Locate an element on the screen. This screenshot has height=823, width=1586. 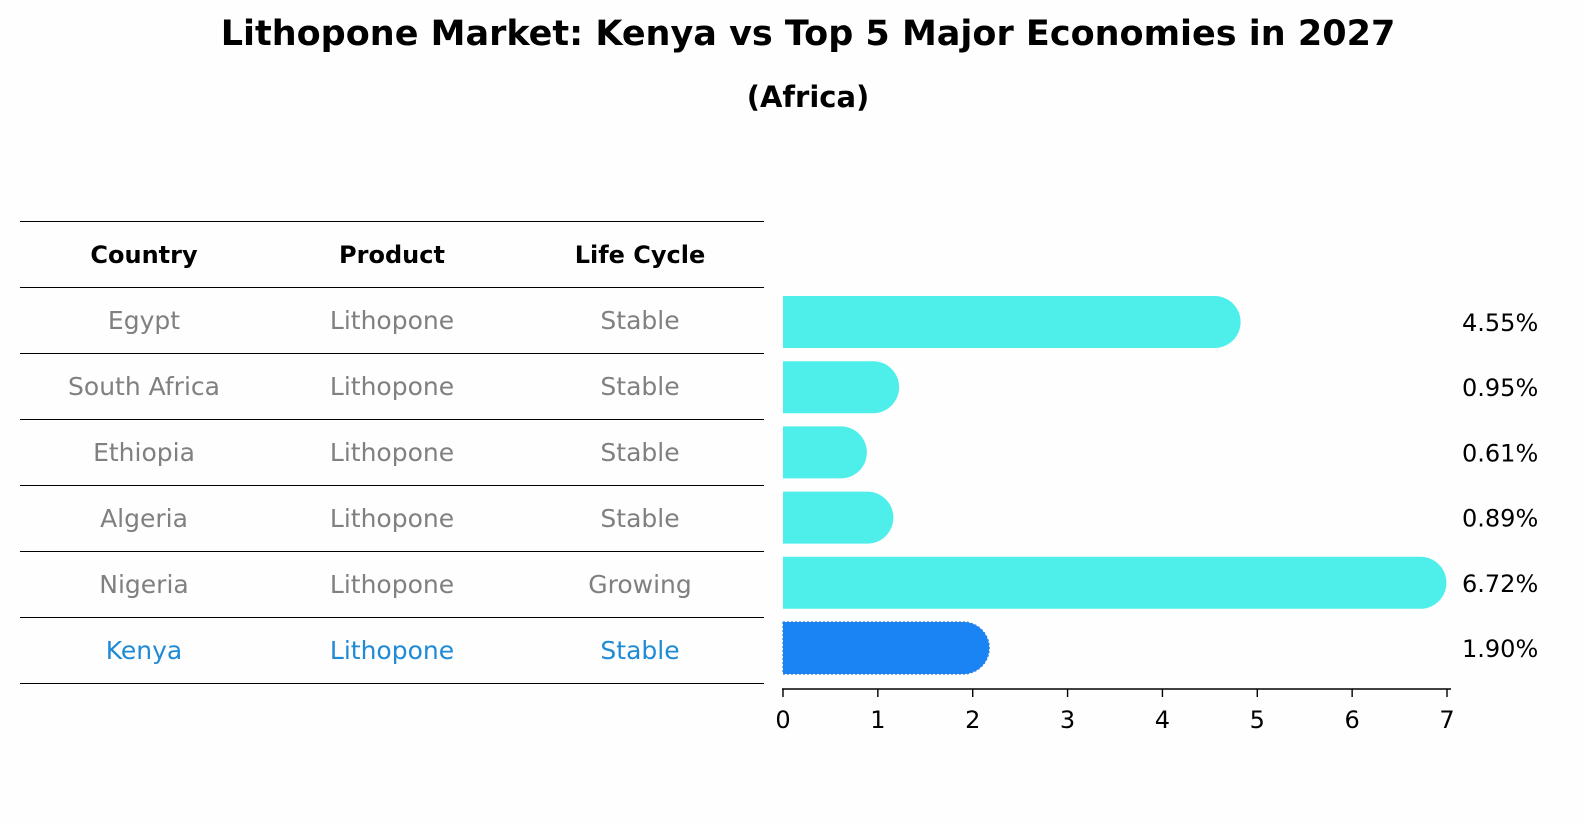
table-row: Ethiopia Lithopone Stable is located at coordinates (392, 452).